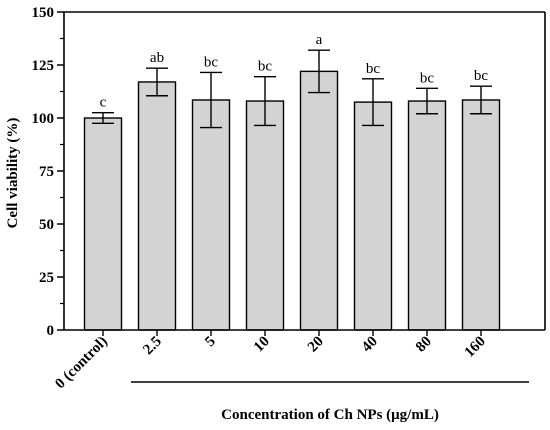 The height and width of the screenshot is (430, 550). Describe the element at coordinates (265, 67) in the screenshot. I see `significance-label-3: bc` at that location.